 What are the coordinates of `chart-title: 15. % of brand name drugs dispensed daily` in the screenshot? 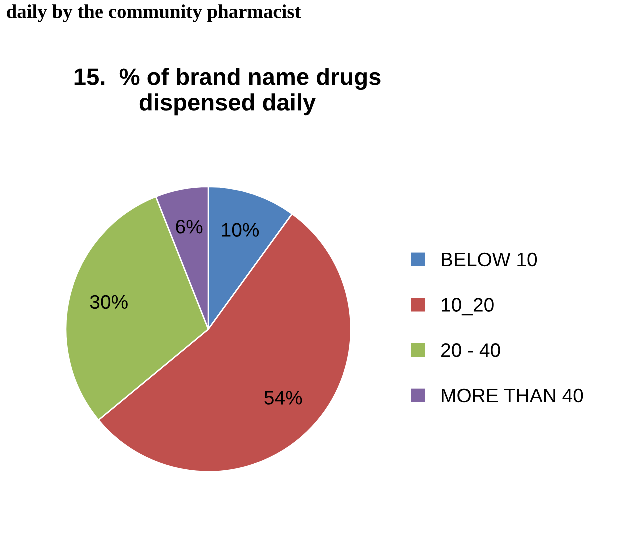 It's located at (227, 92).